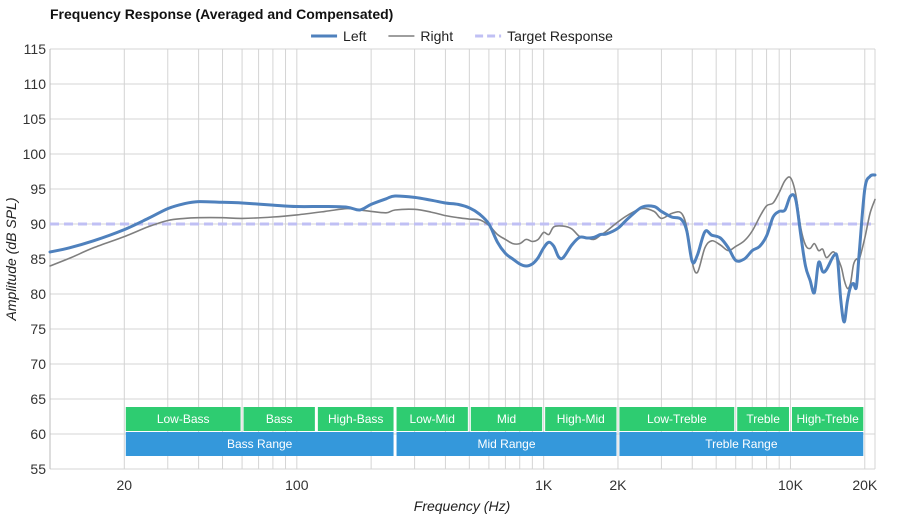 This screenshot has width=900, height=520. I want to click on band-low-treble: Low-Treble, so click(677, 419).